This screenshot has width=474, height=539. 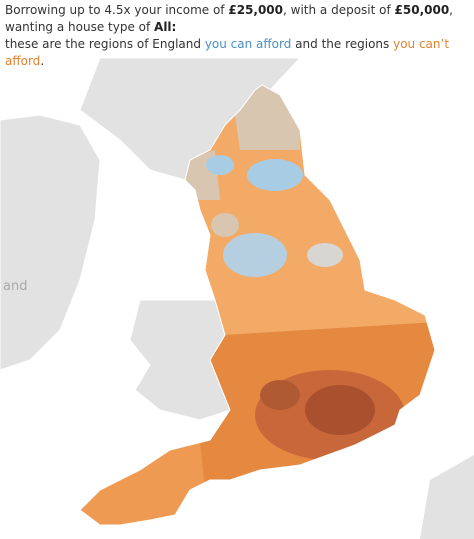 What do you see at coordinates (229, 18) in the screenshot?
I see `text: , wanting a house type of` at bounding box center [229, 18].